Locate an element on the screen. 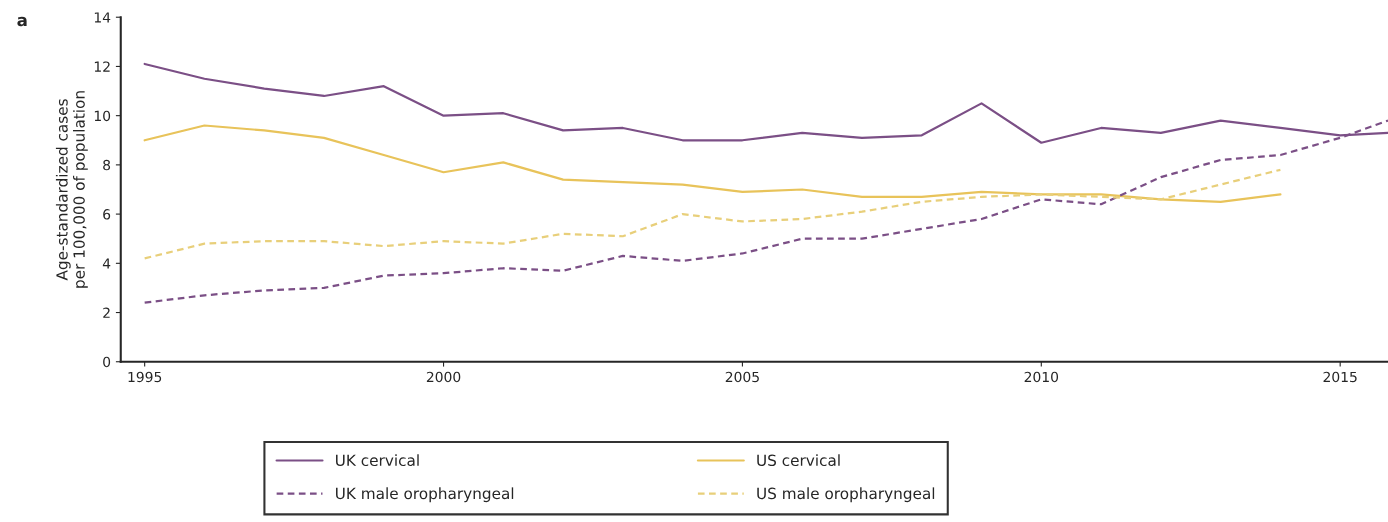  y-axis-title: Age-standardized cases per 100,000 of population is located at coordinates (71, 189).